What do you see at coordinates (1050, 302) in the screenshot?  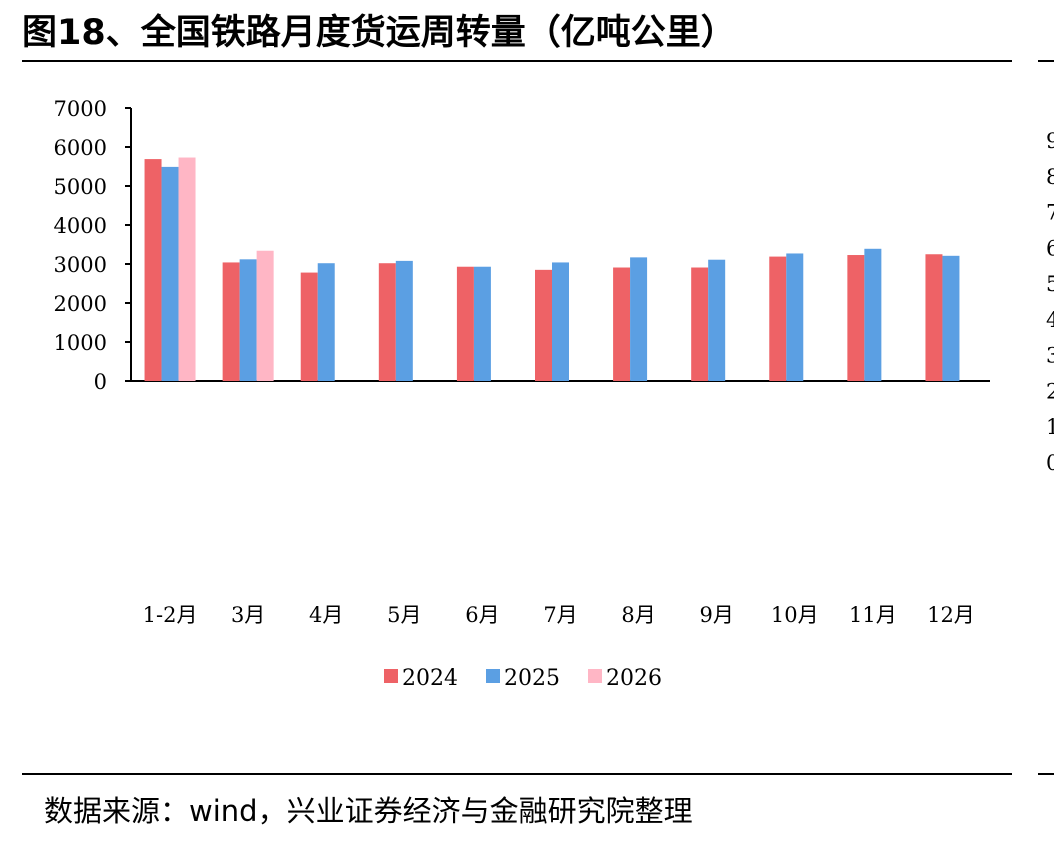 I see `adjacent-chart-fragment: 9 8 7 6 5 4 3 2 1 0` at bounding box center [1050, 302].